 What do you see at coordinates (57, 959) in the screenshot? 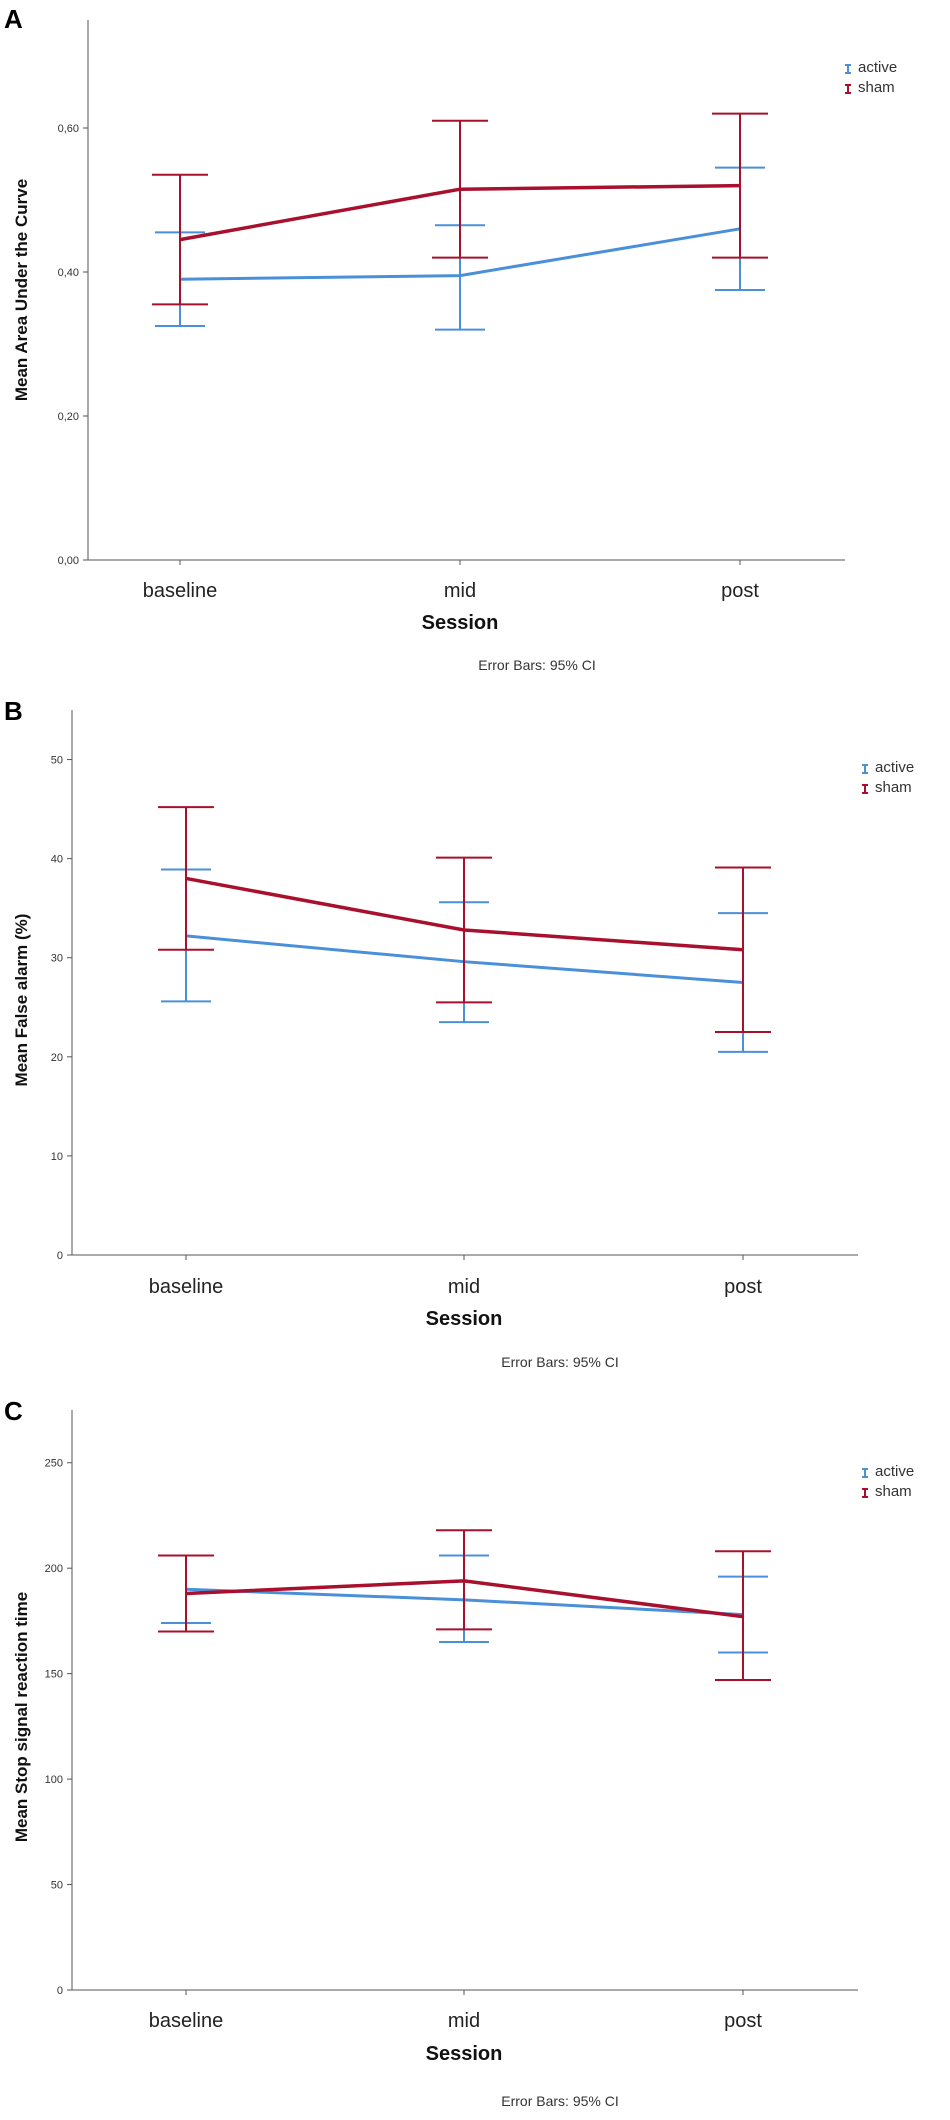
I see `y-tick-label: 30` at bounding box center [57, 959].